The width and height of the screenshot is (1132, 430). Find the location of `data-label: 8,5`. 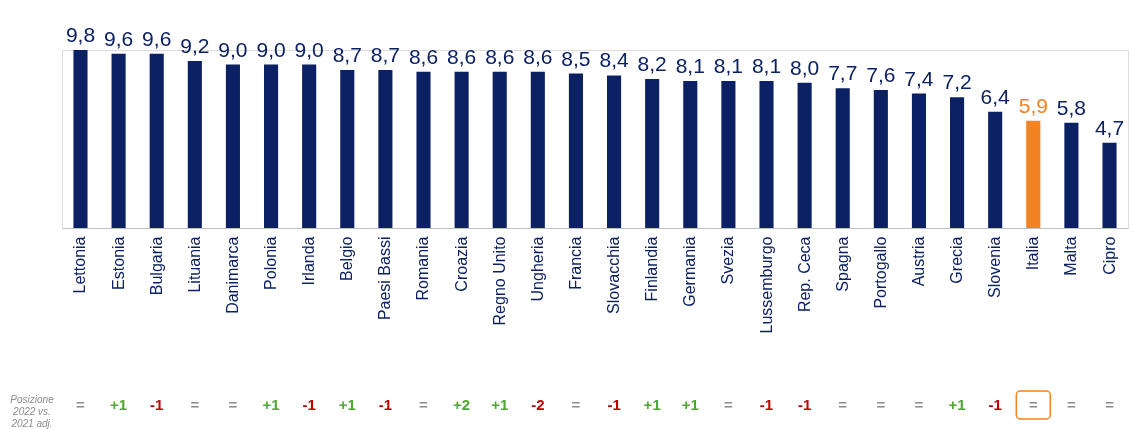

data-label: 8,5 is located at coordinates (576, 58).